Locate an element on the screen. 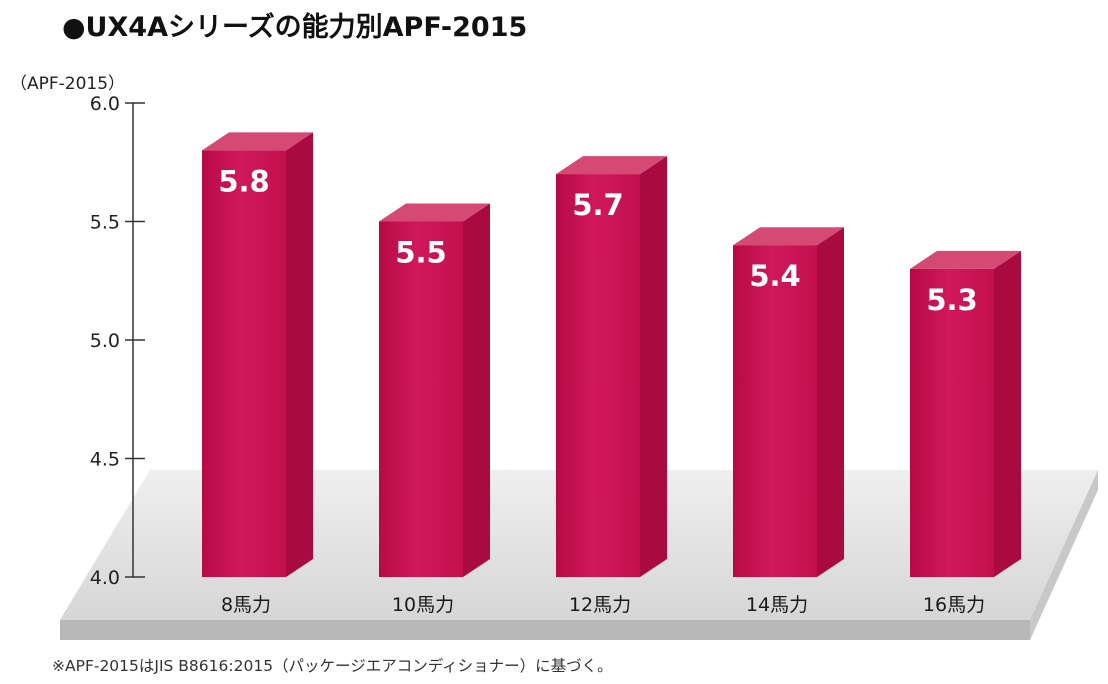 Image resolution: width=1108 pixels, height=684 pixels. floor-front-edge is located at coordinates (545, 630).